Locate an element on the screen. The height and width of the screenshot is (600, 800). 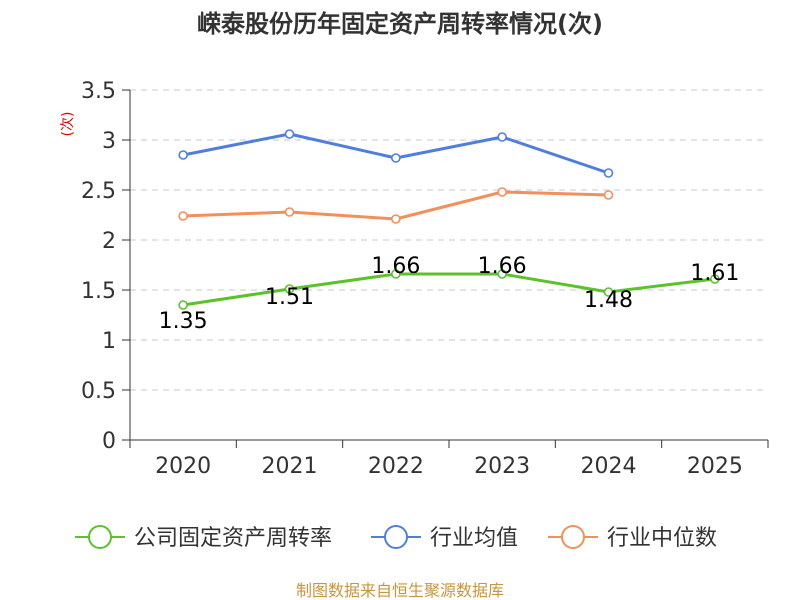
legend-item-1: 行业均值 is located at coordinates (444, 538).